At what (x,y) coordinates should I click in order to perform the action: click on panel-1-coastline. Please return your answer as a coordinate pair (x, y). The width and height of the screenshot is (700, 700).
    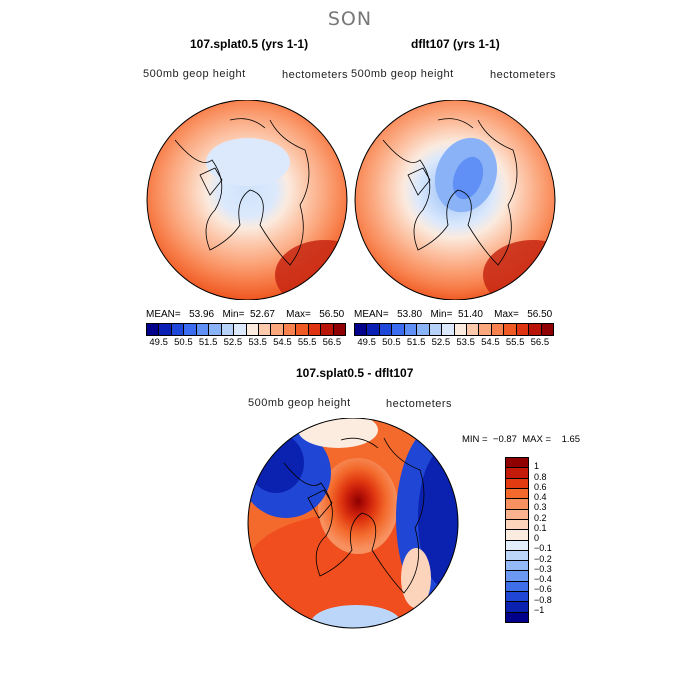
    Looking at the image, I should click on (242, 192).